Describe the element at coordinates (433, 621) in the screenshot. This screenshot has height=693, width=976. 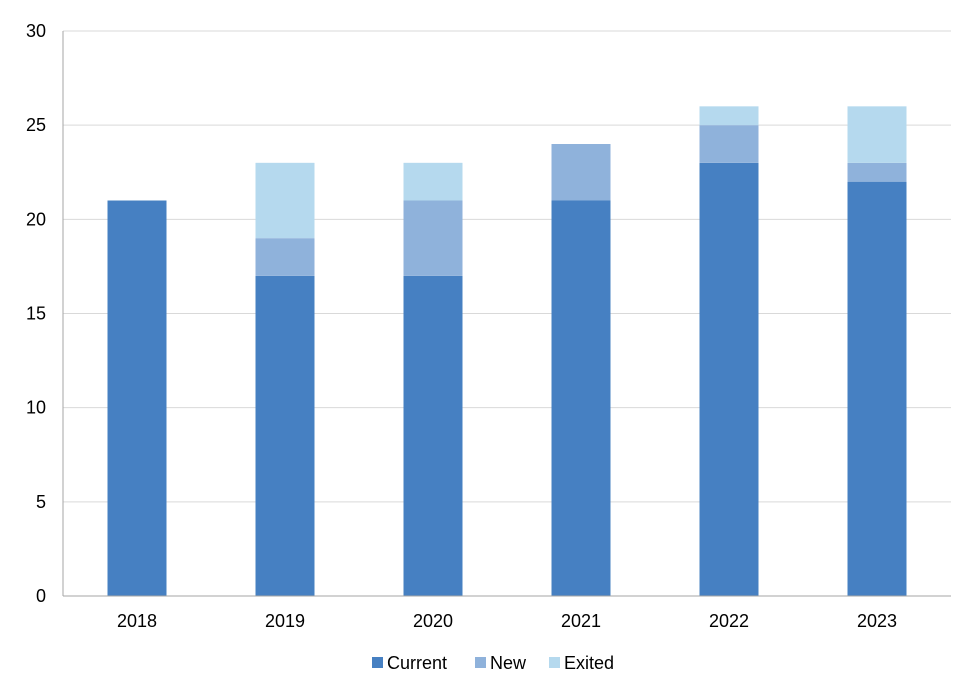
I see `x-tick-label: 2020` at that location.